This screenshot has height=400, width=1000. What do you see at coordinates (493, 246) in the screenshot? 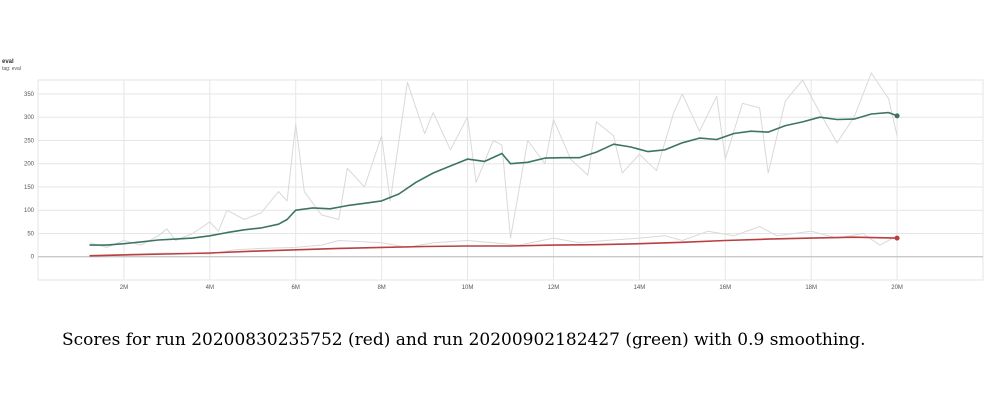
I see `red-smoothed-series-line` at bounding box center [493, 246].